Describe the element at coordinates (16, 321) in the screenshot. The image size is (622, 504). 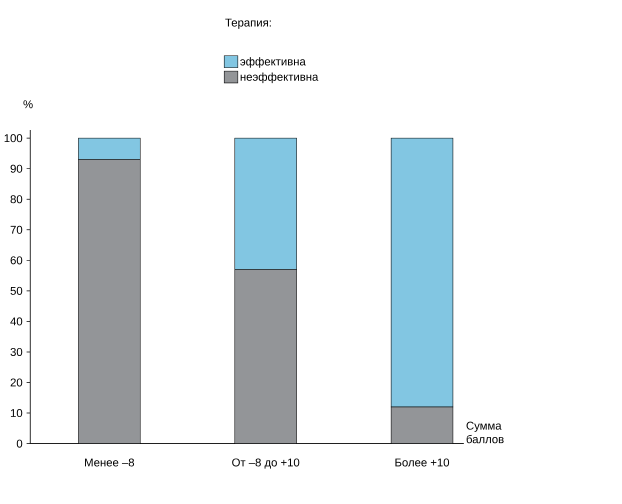
I see `y-tick-label: 40` at that location.